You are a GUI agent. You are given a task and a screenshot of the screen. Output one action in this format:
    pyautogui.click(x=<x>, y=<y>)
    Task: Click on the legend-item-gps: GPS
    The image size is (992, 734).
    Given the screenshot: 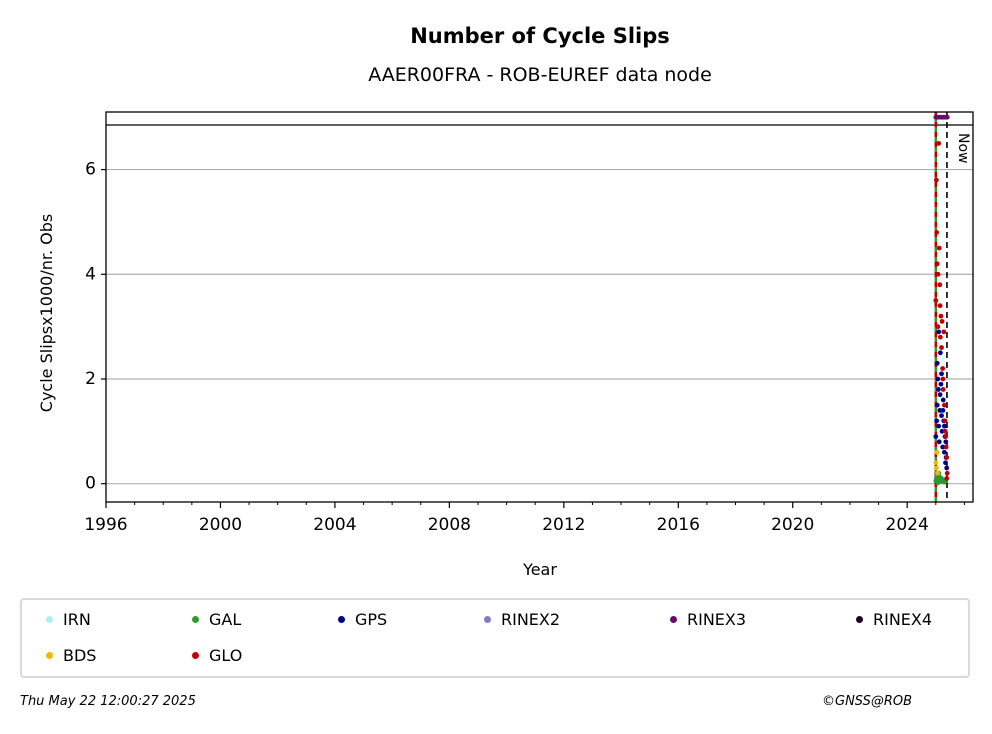 What is the action you would take?
    pyautogui.click(x=360, y=619)
    